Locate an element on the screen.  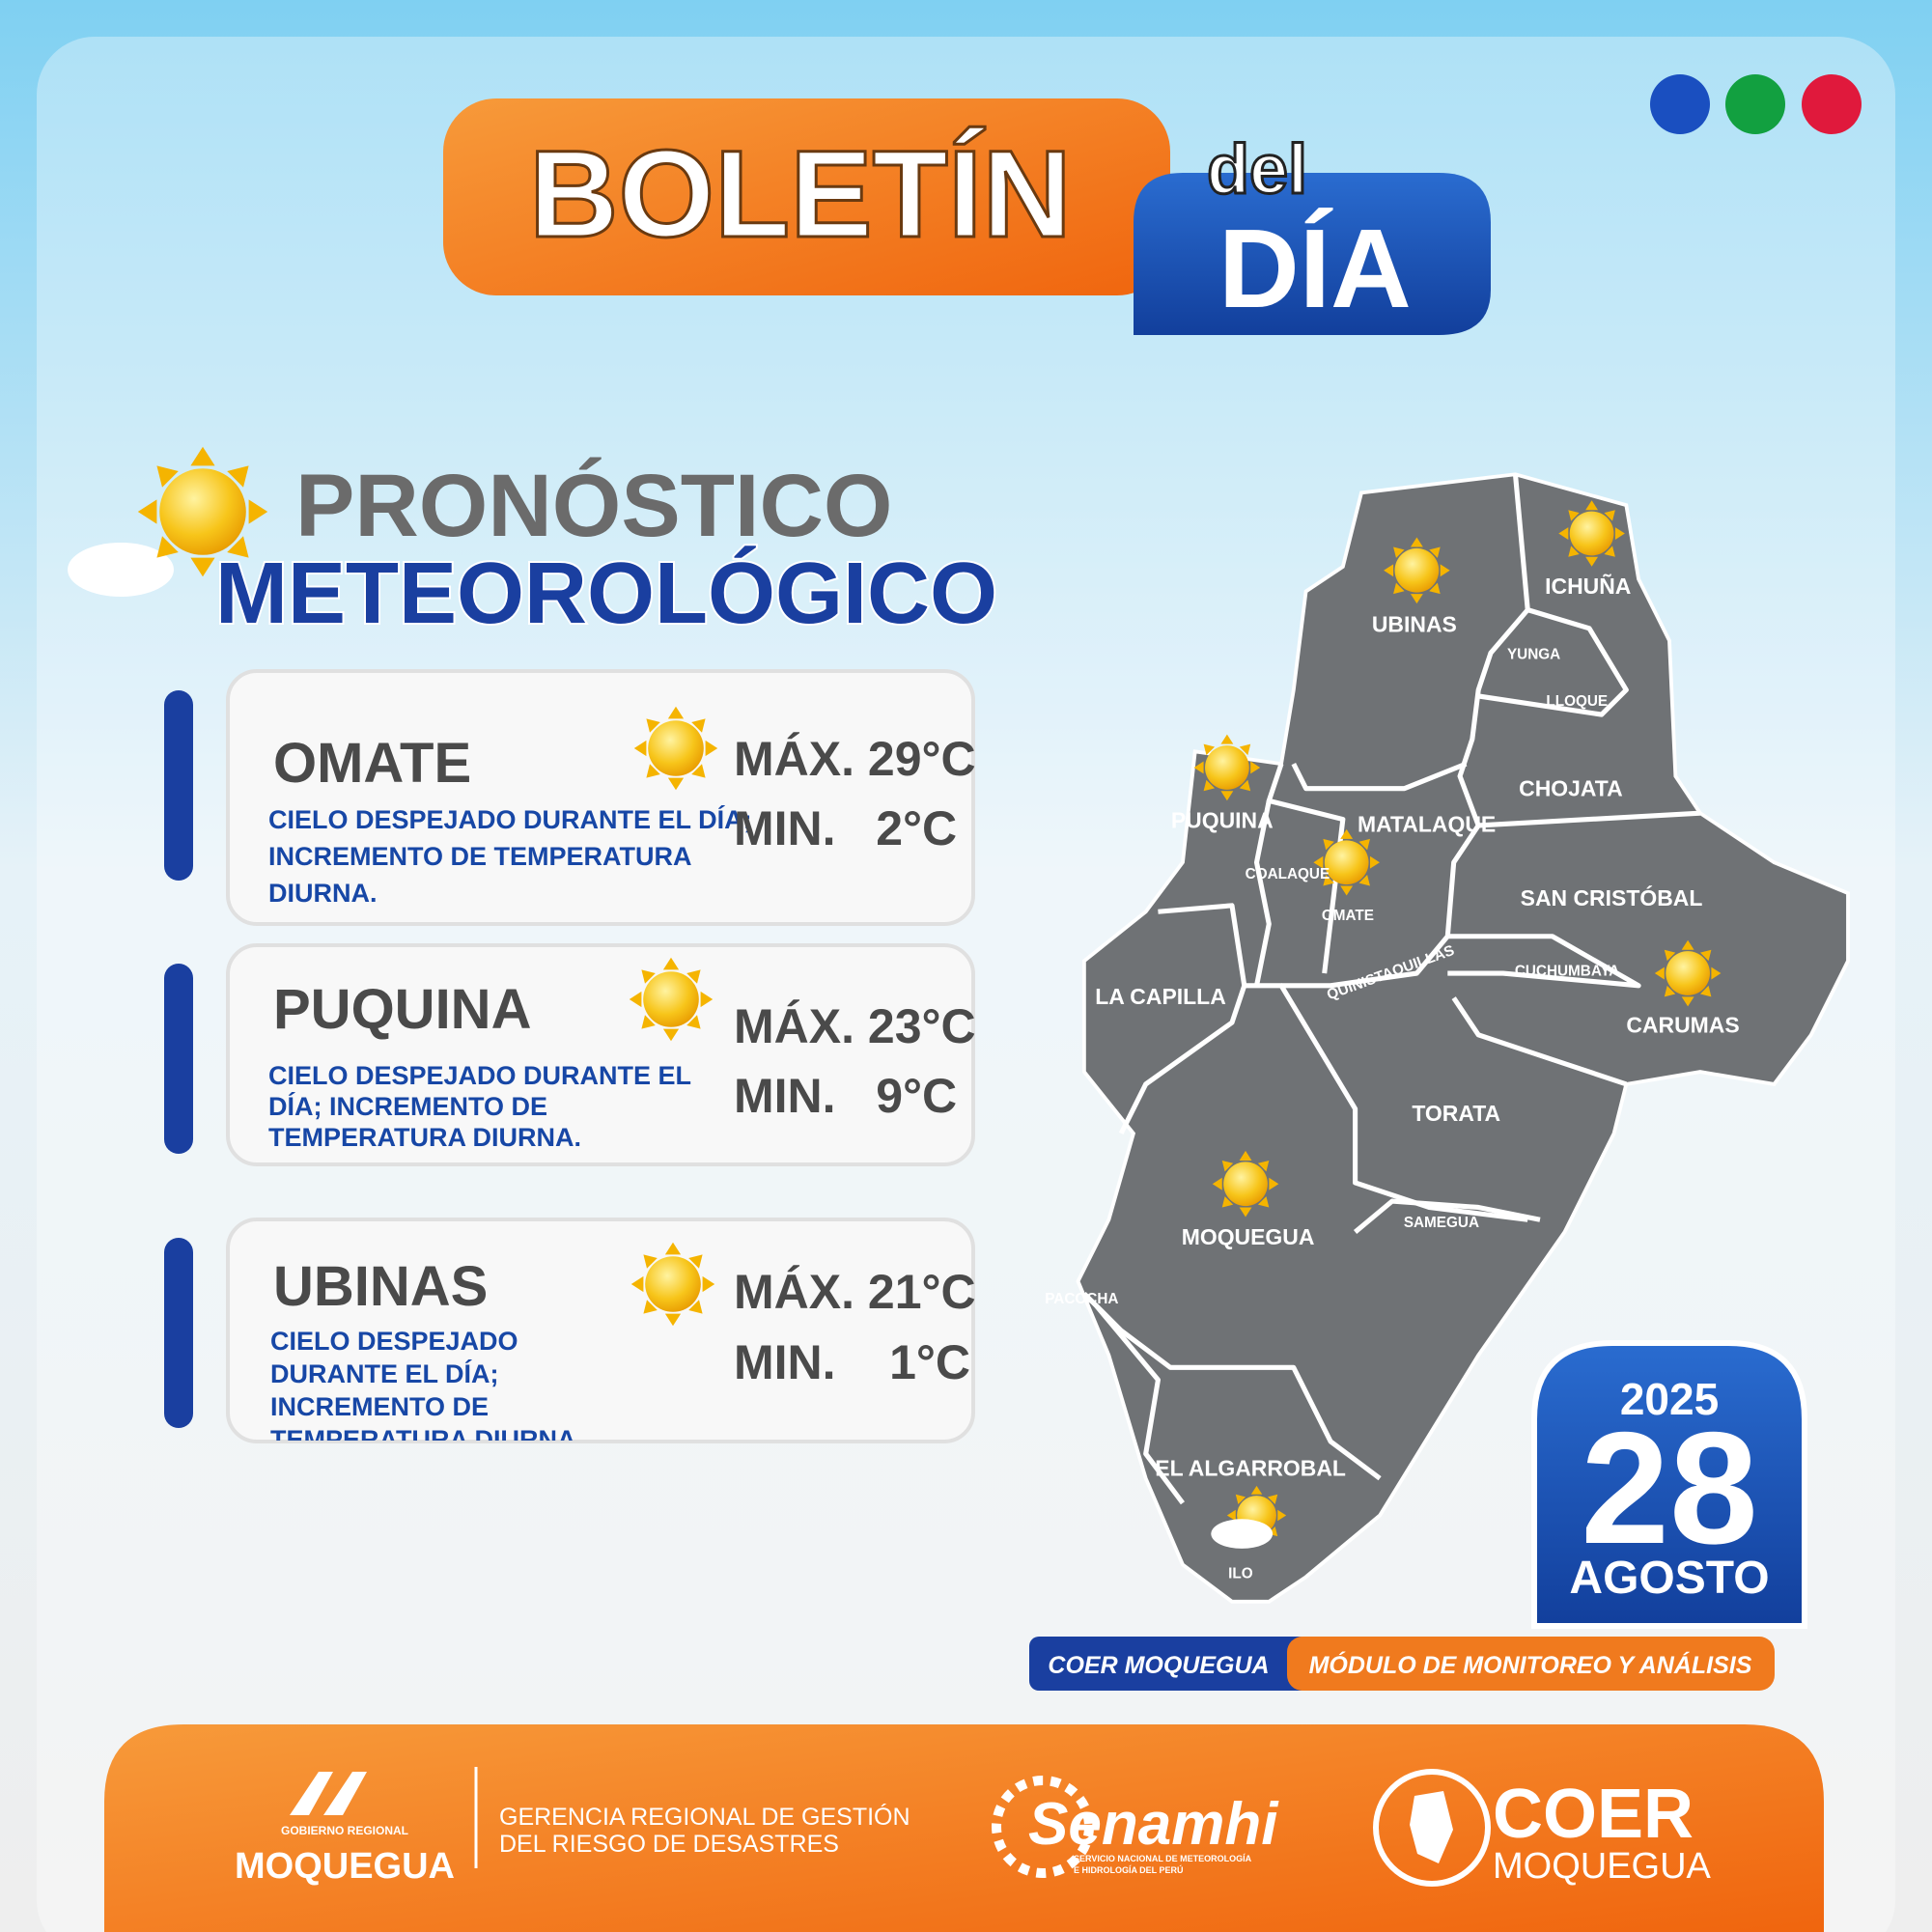
card-min: MIN. 9°C is located at coordinates (846, 1096).